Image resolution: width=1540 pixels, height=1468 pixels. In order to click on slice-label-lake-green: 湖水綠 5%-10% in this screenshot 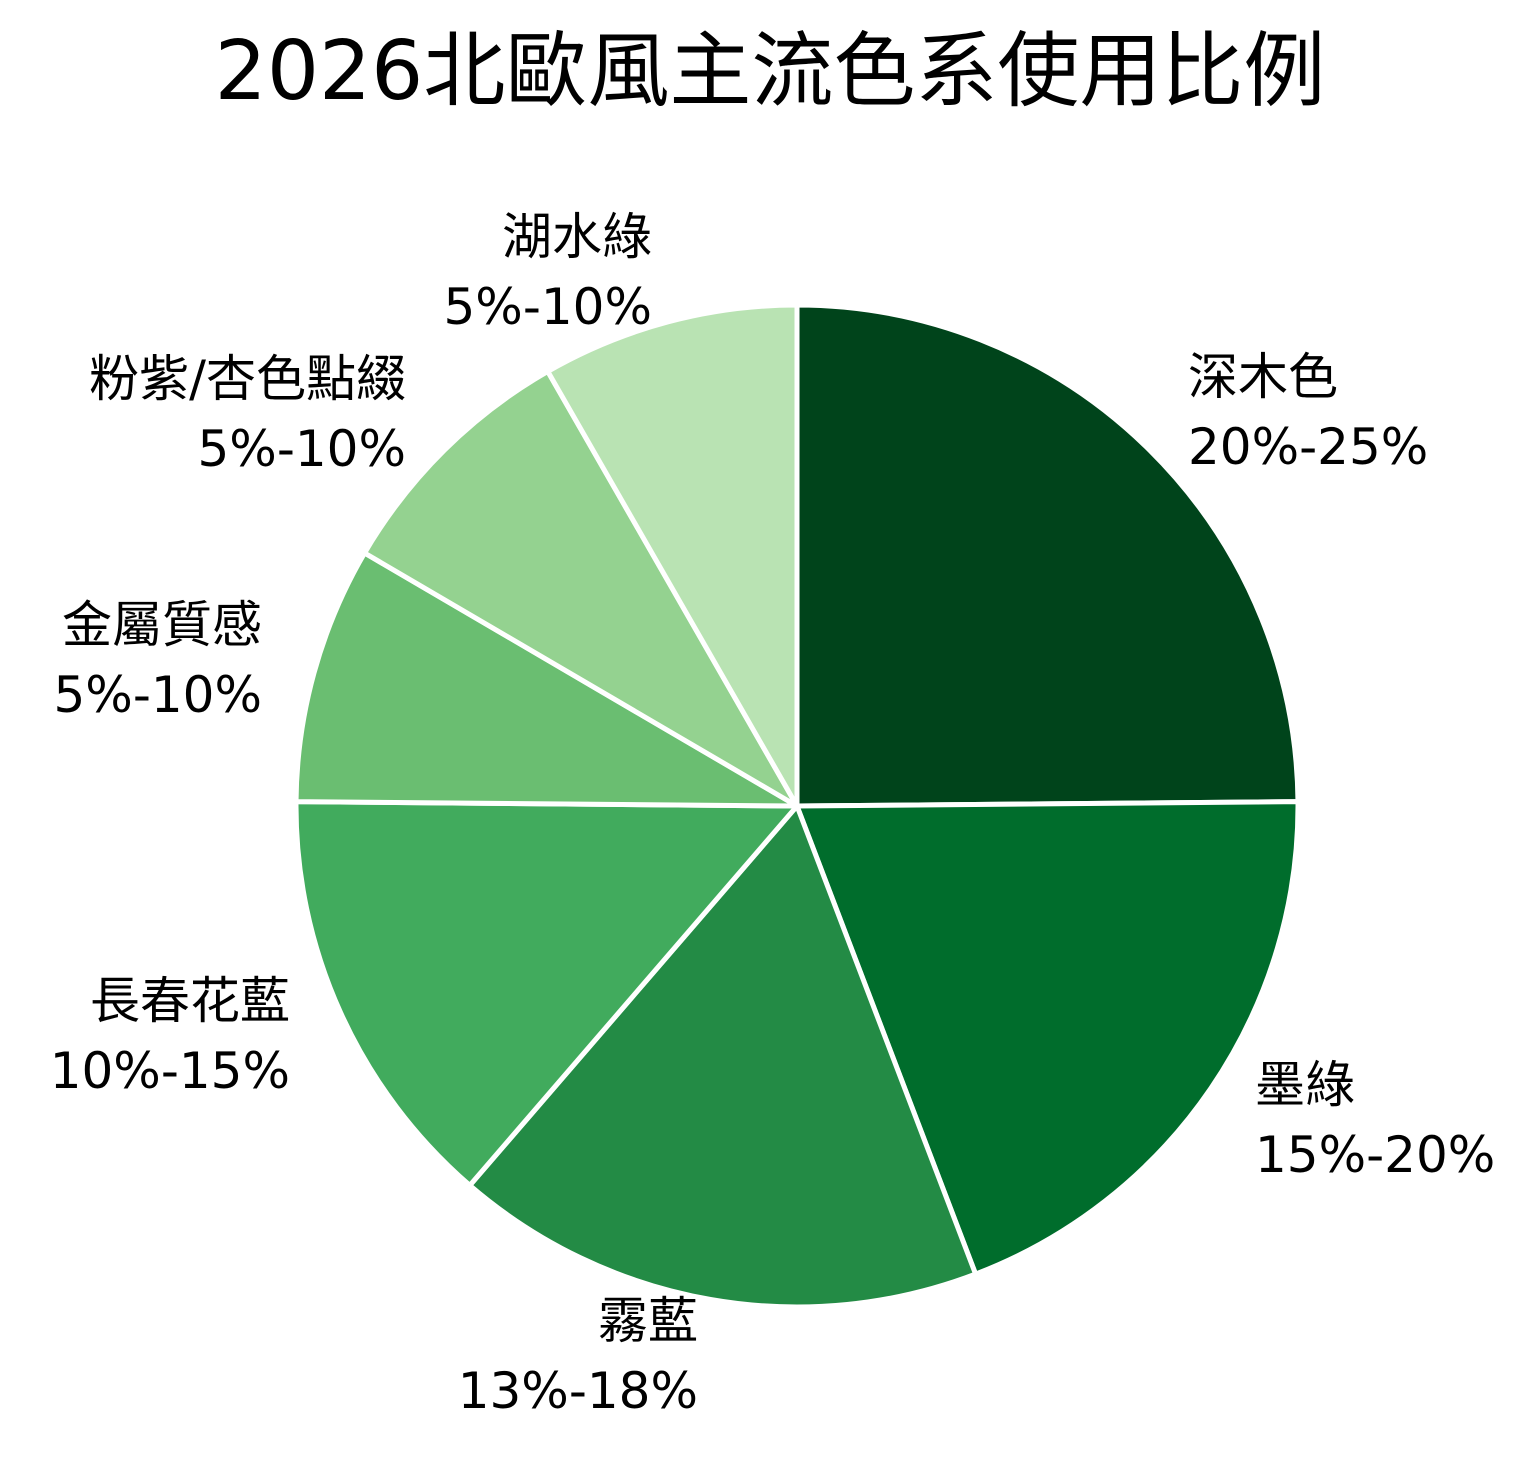, I will do `click(548, 272)`.